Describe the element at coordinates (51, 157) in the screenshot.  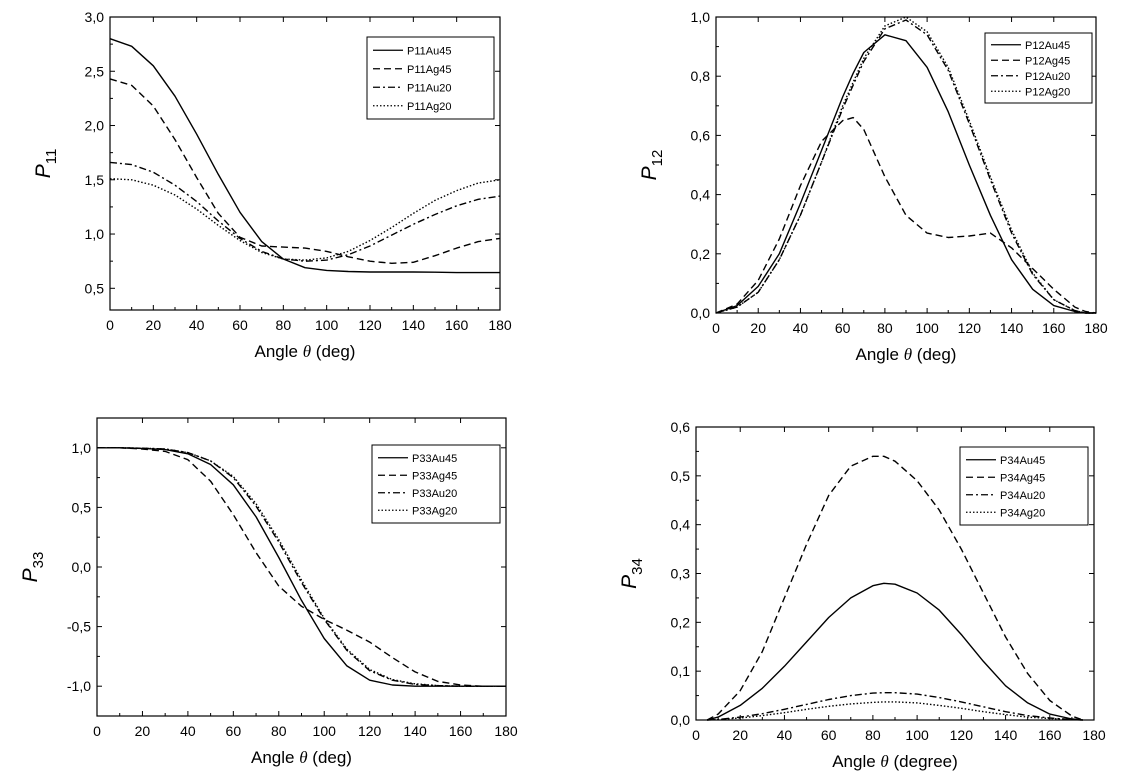
I see `y-axis-title-subscript: 11` at that location.